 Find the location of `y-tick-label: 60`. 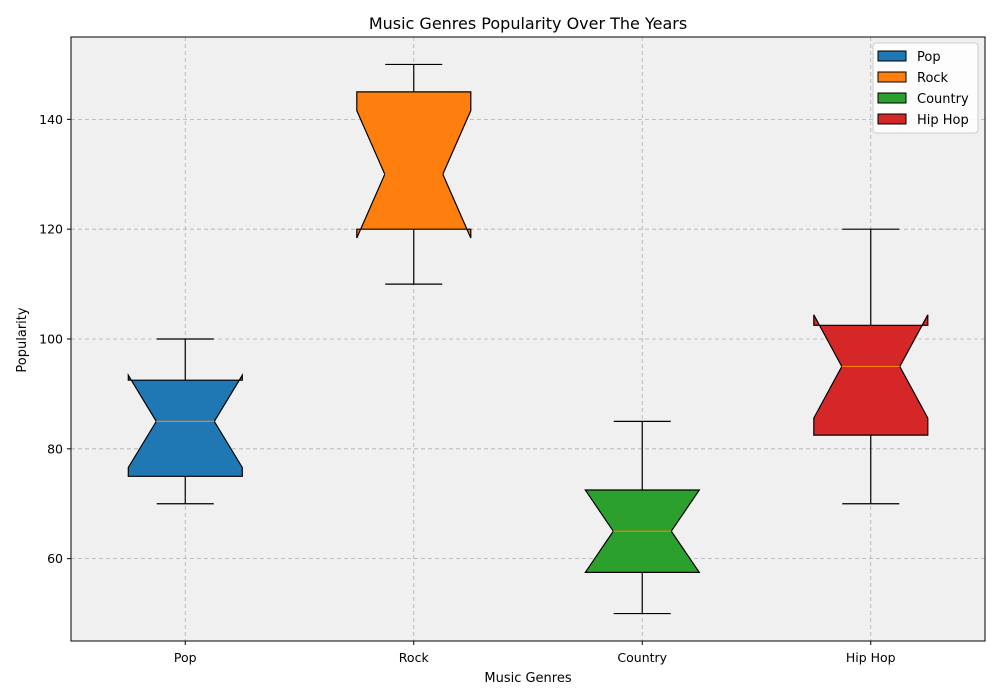

y-tick-label: 60 is located at coordinates (55, 558).